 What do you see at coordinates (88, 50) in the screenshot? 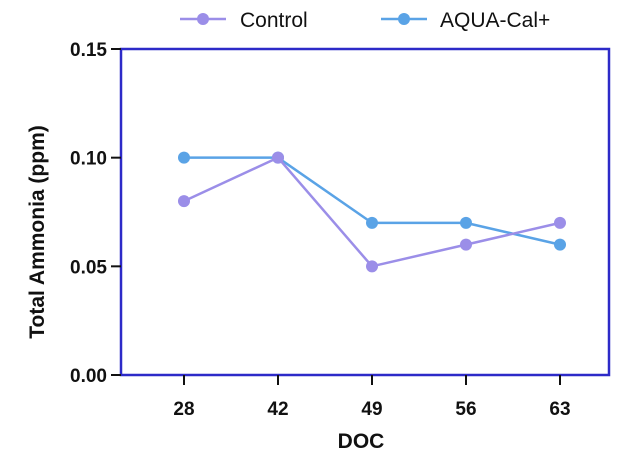
I see `y-tick-label: 0.15` at bounding box center [88, 50].